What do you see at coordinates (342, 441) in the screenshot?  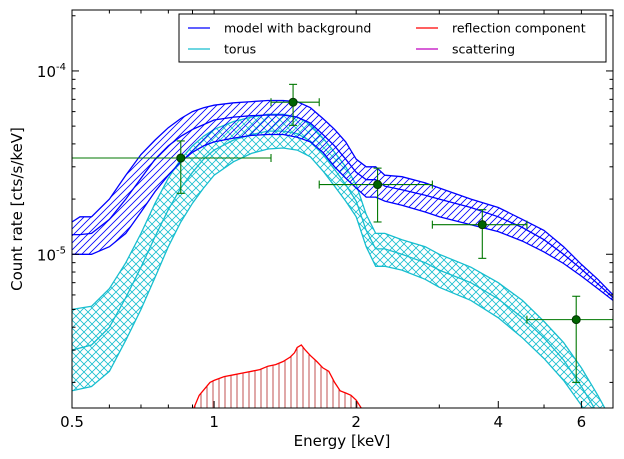 I see `x-axis-label: Energy [keV]` at bounding box center [342, 441].